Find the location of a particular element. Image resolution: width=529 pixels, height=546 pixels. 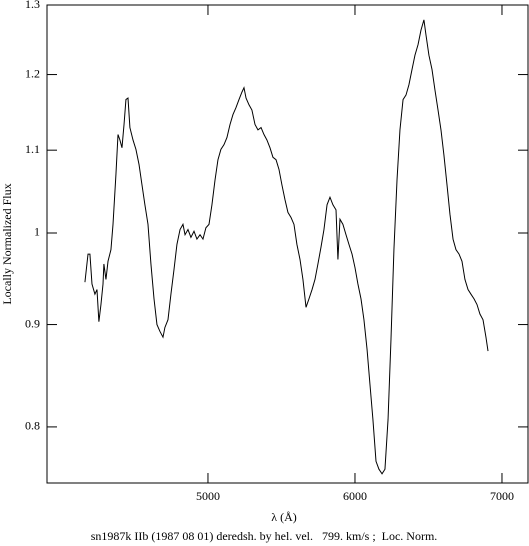

x-tick-label: 5000 is located at coordinates (208, 496).